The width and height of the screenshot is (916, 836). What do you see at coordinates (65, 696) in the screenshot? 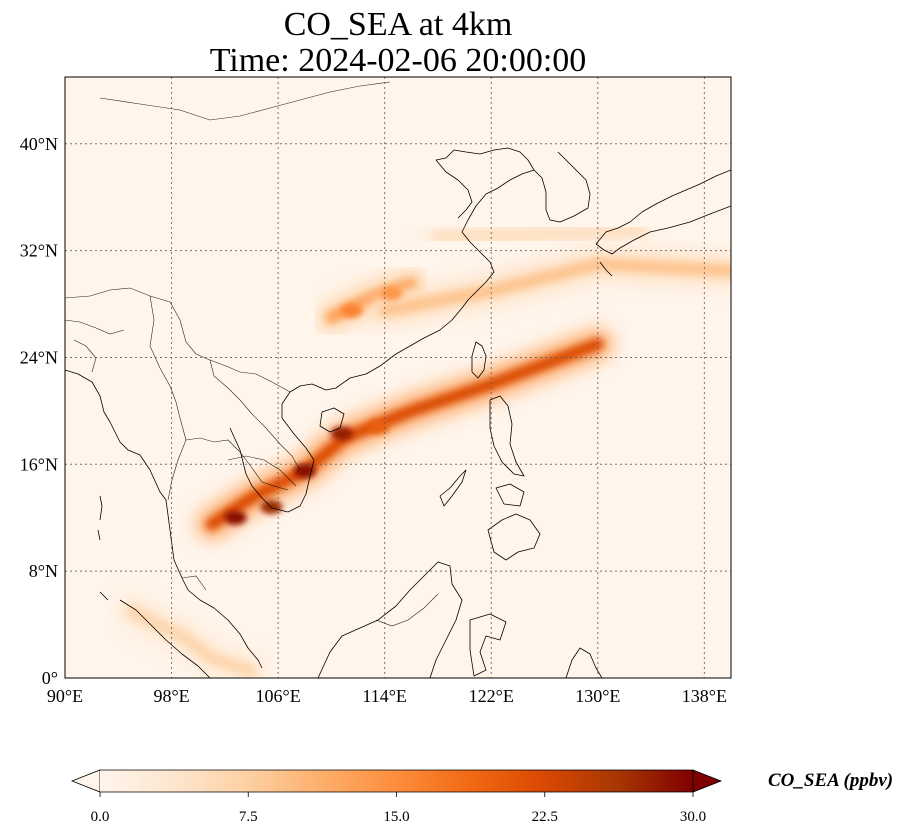
I see `lon-tick-label: 90°E` at bounding box center [65, 696].